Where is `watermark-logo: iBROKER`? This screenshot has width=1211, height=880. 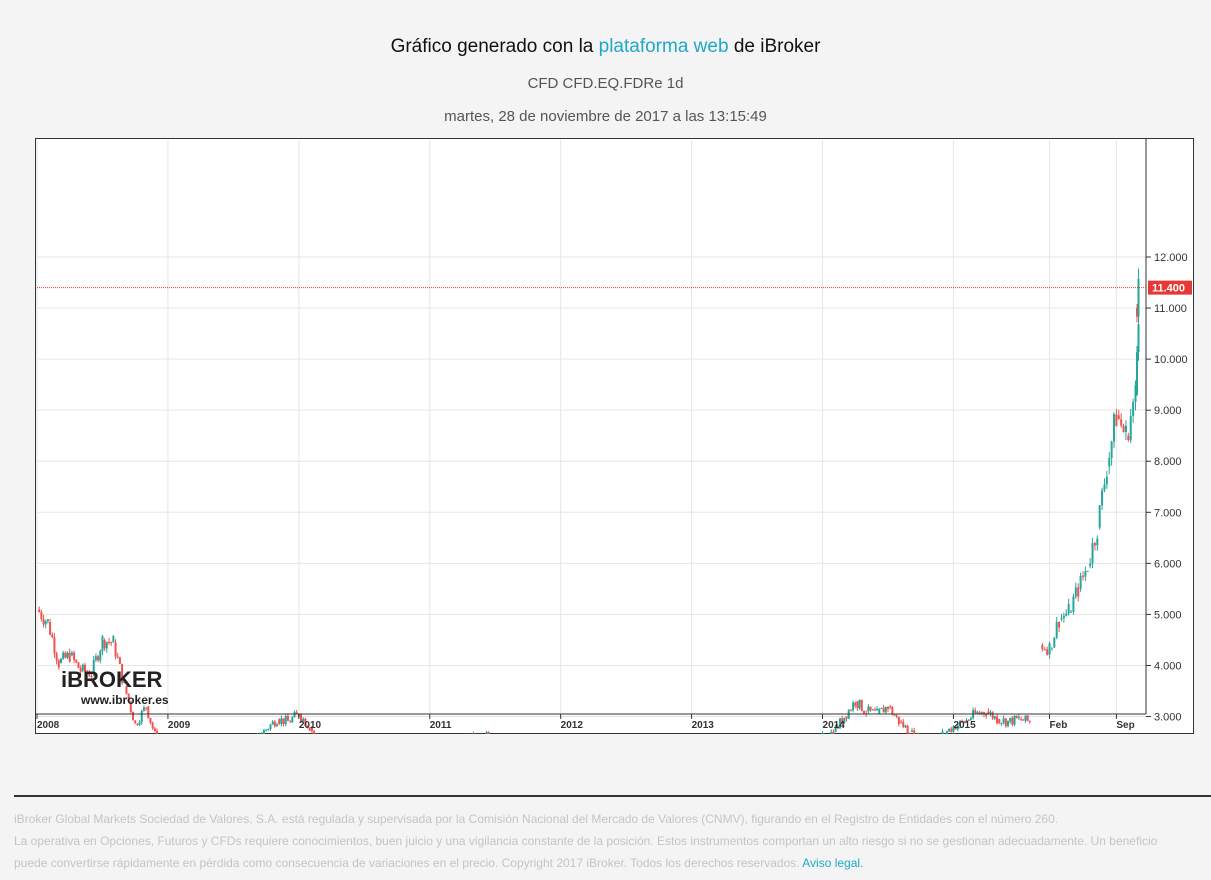 watermark-logo: iBROKER is located at coordinates (112, 679).